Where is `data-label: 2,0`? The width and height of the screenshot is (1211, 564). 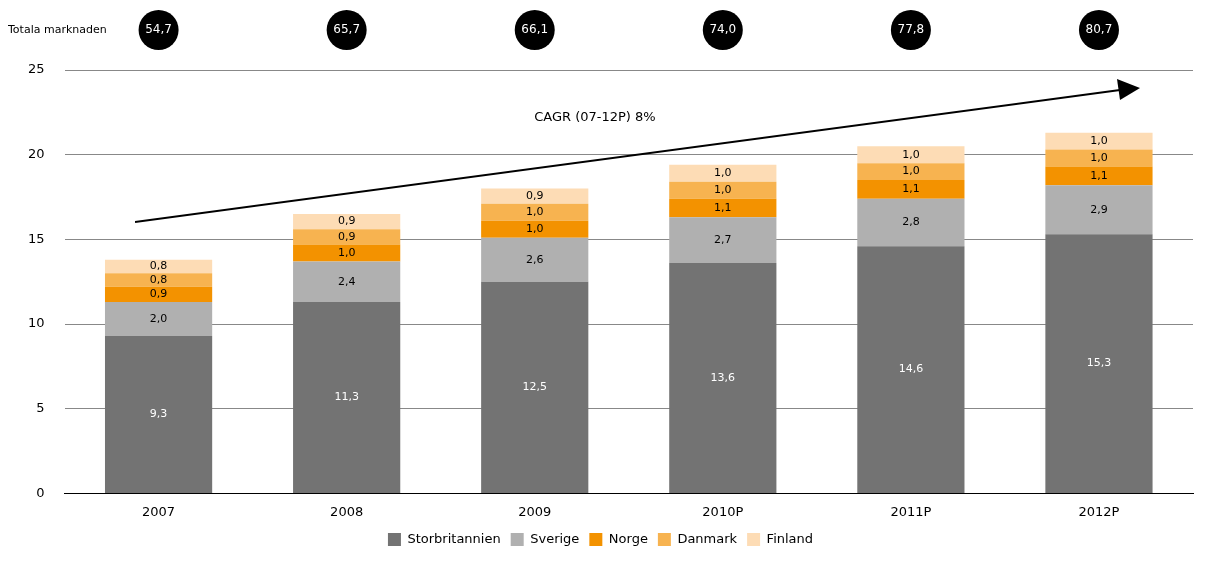 data-label: 2,0 is located at coordinates (158, 318).